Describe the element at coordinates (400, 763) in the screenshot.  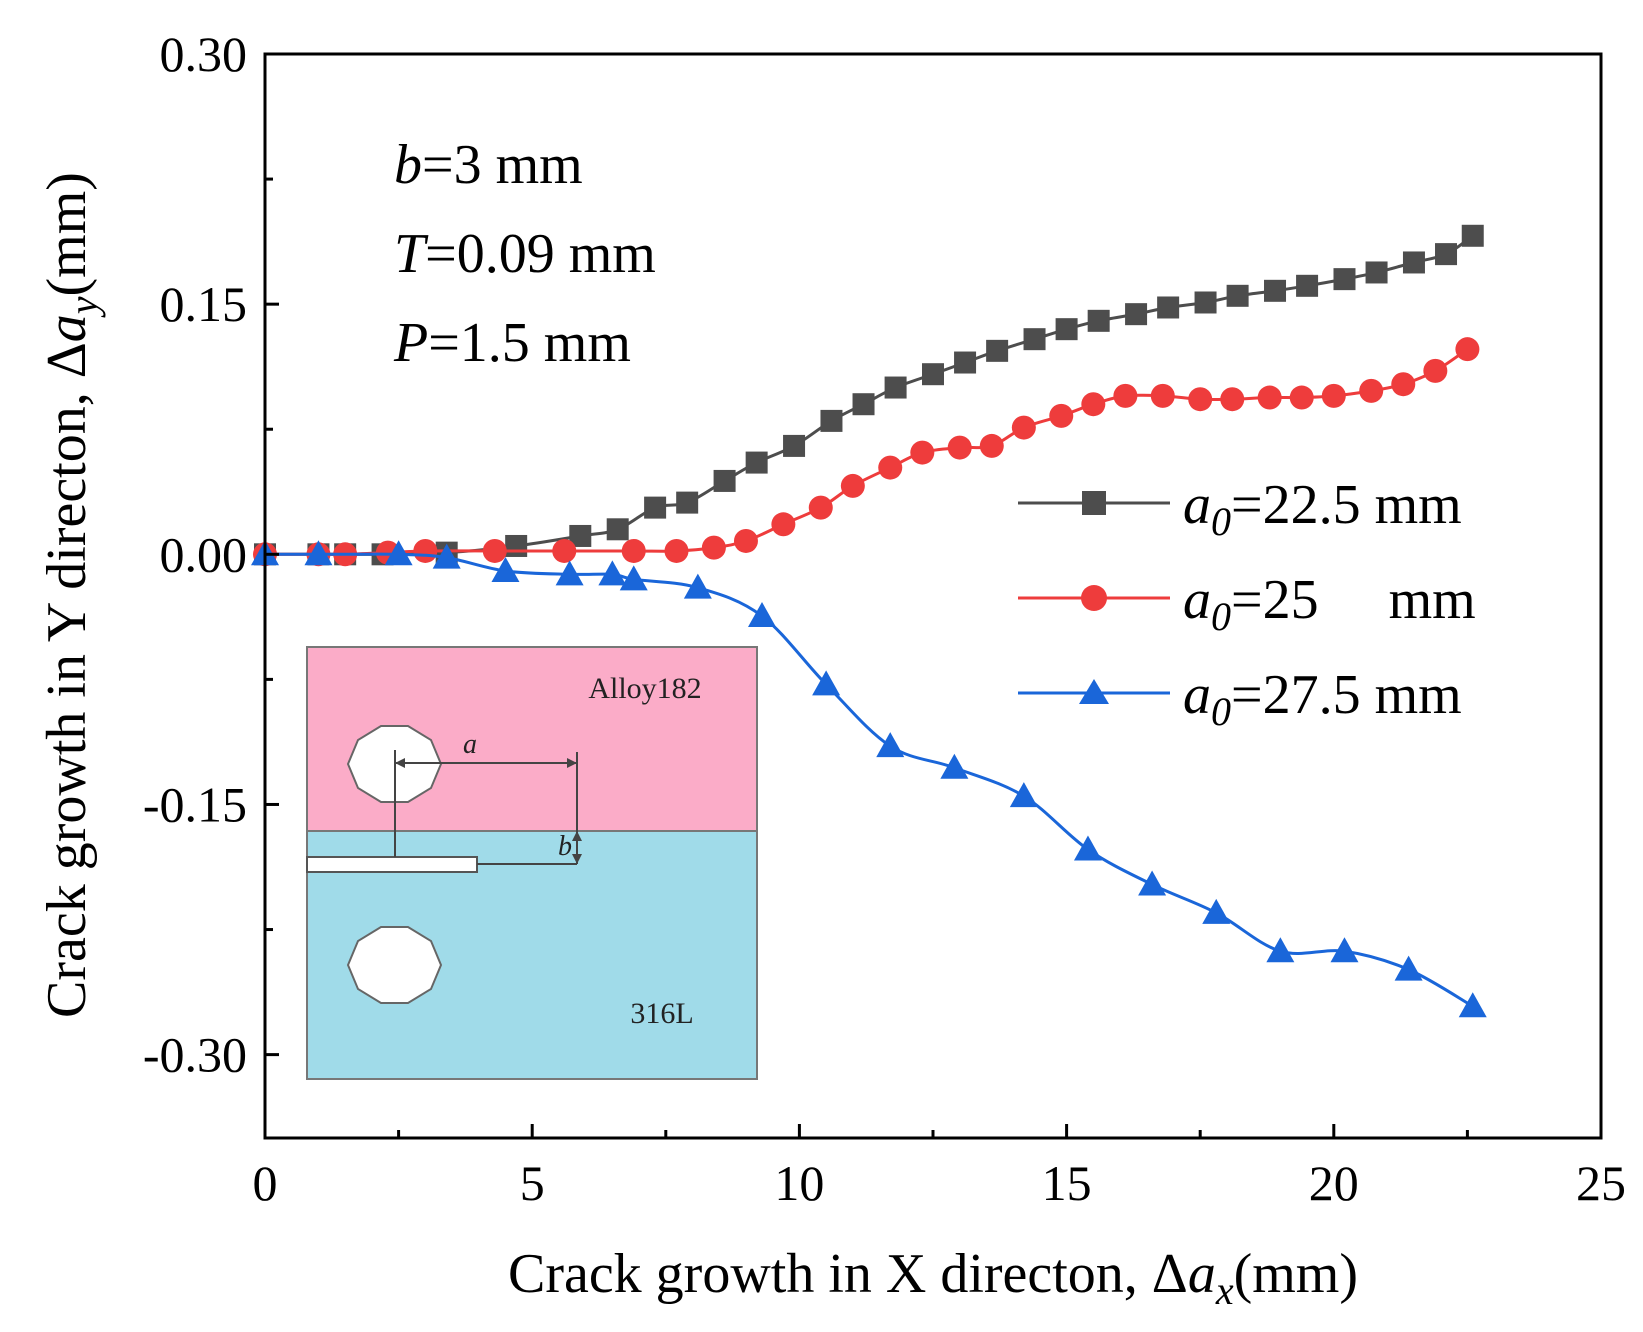
I see `inset-dim-a-arrow-left` at that location.